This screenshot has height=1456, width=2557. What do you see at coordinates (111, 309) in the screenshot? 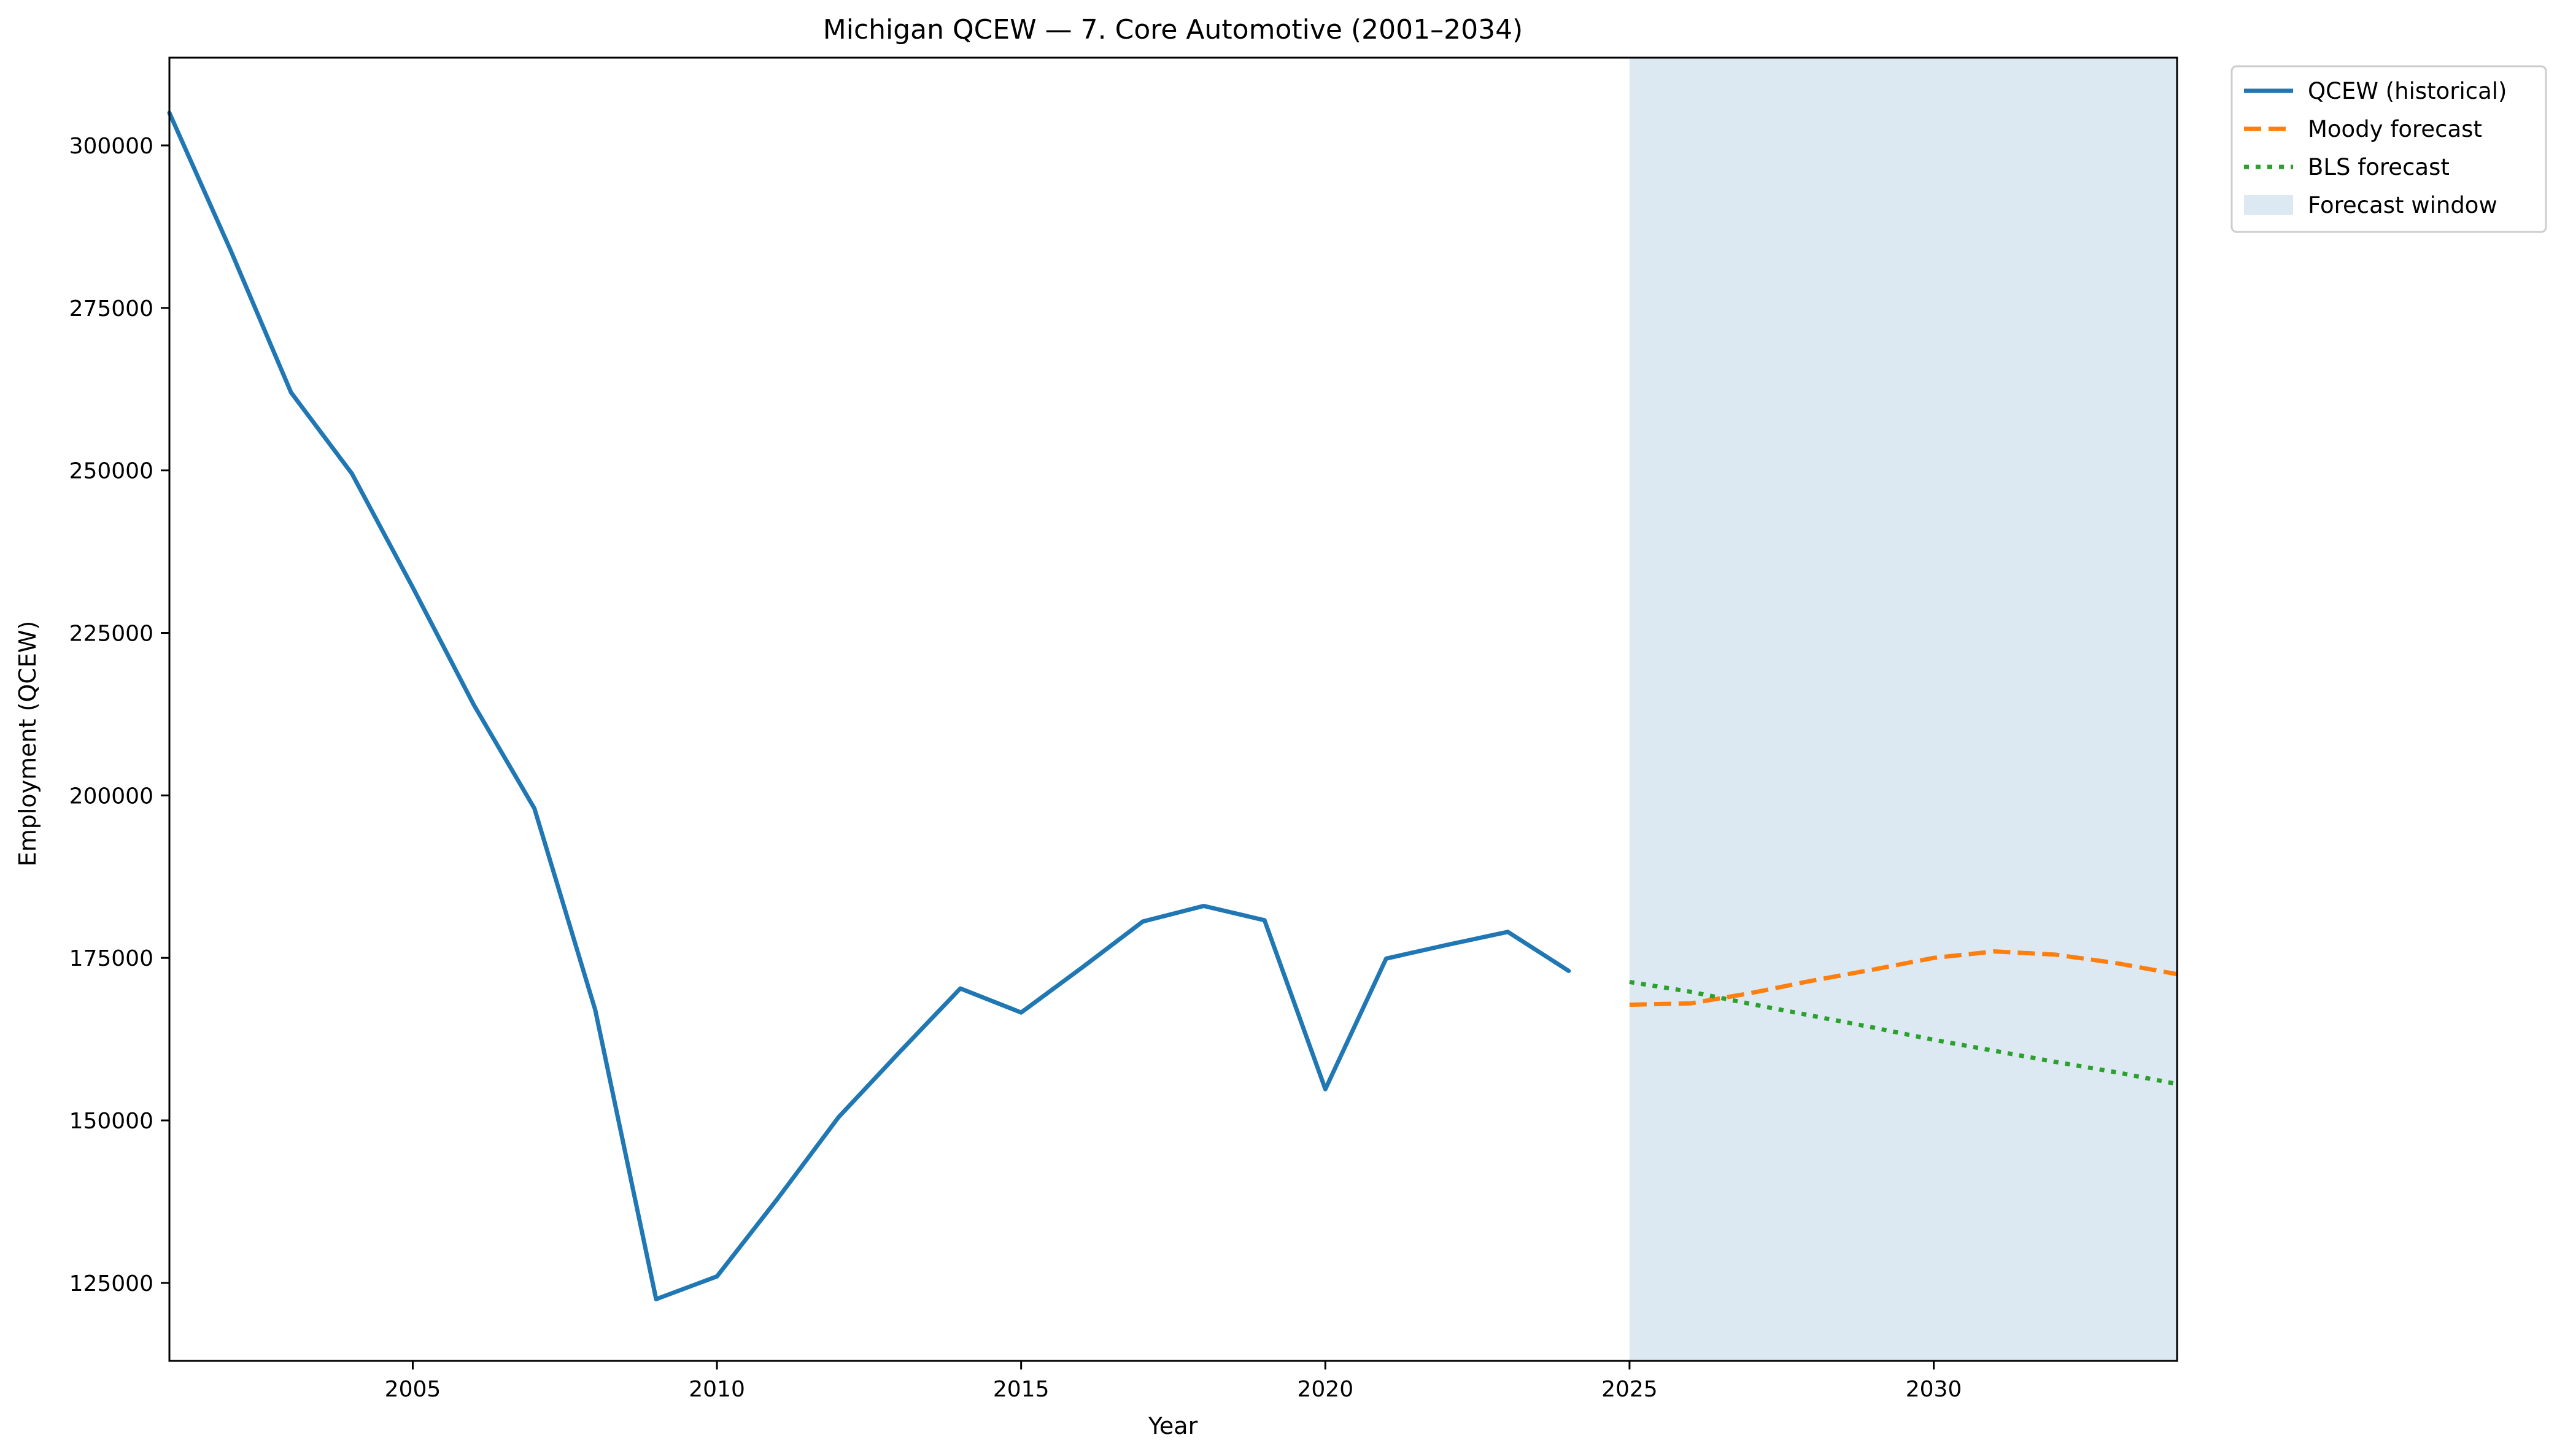
I see `y-tick-label: 275000` at bounding box center [111, 309].